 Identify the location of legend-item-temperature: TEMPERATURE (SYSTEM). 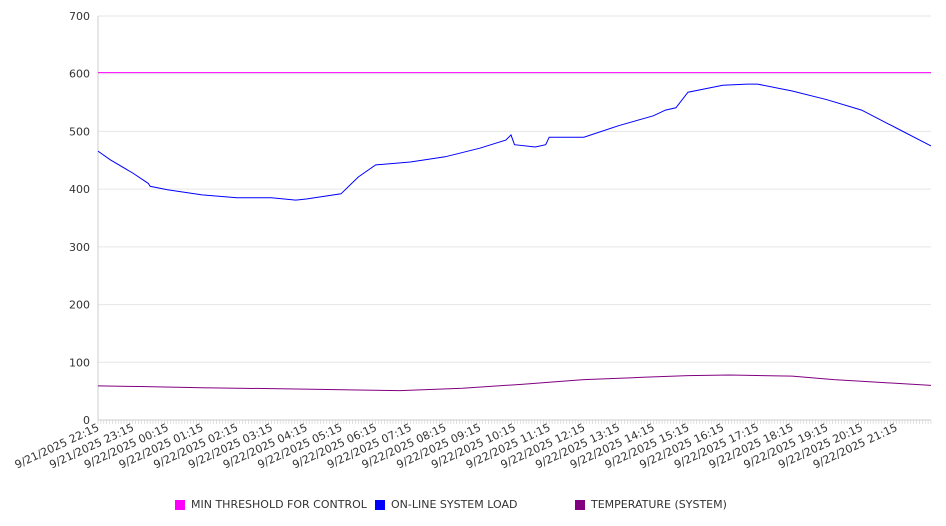
(651, 504).